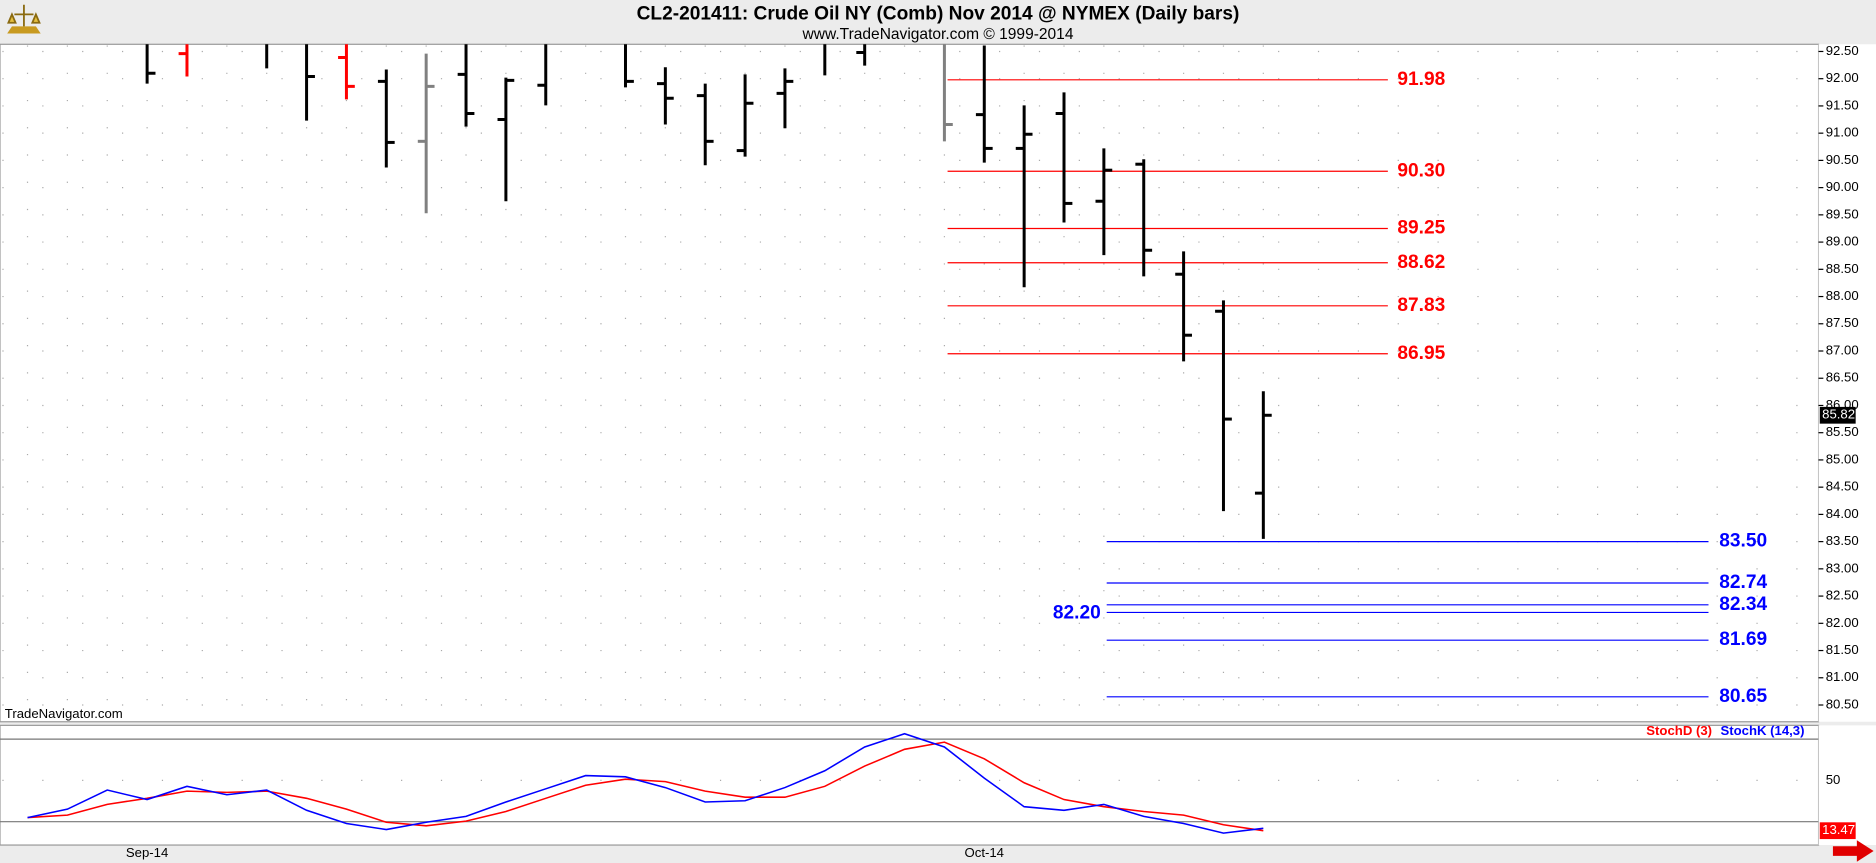 This screenshot has width=1876, height=863. I want to click on price-axis-panel, so click(1847, 383).